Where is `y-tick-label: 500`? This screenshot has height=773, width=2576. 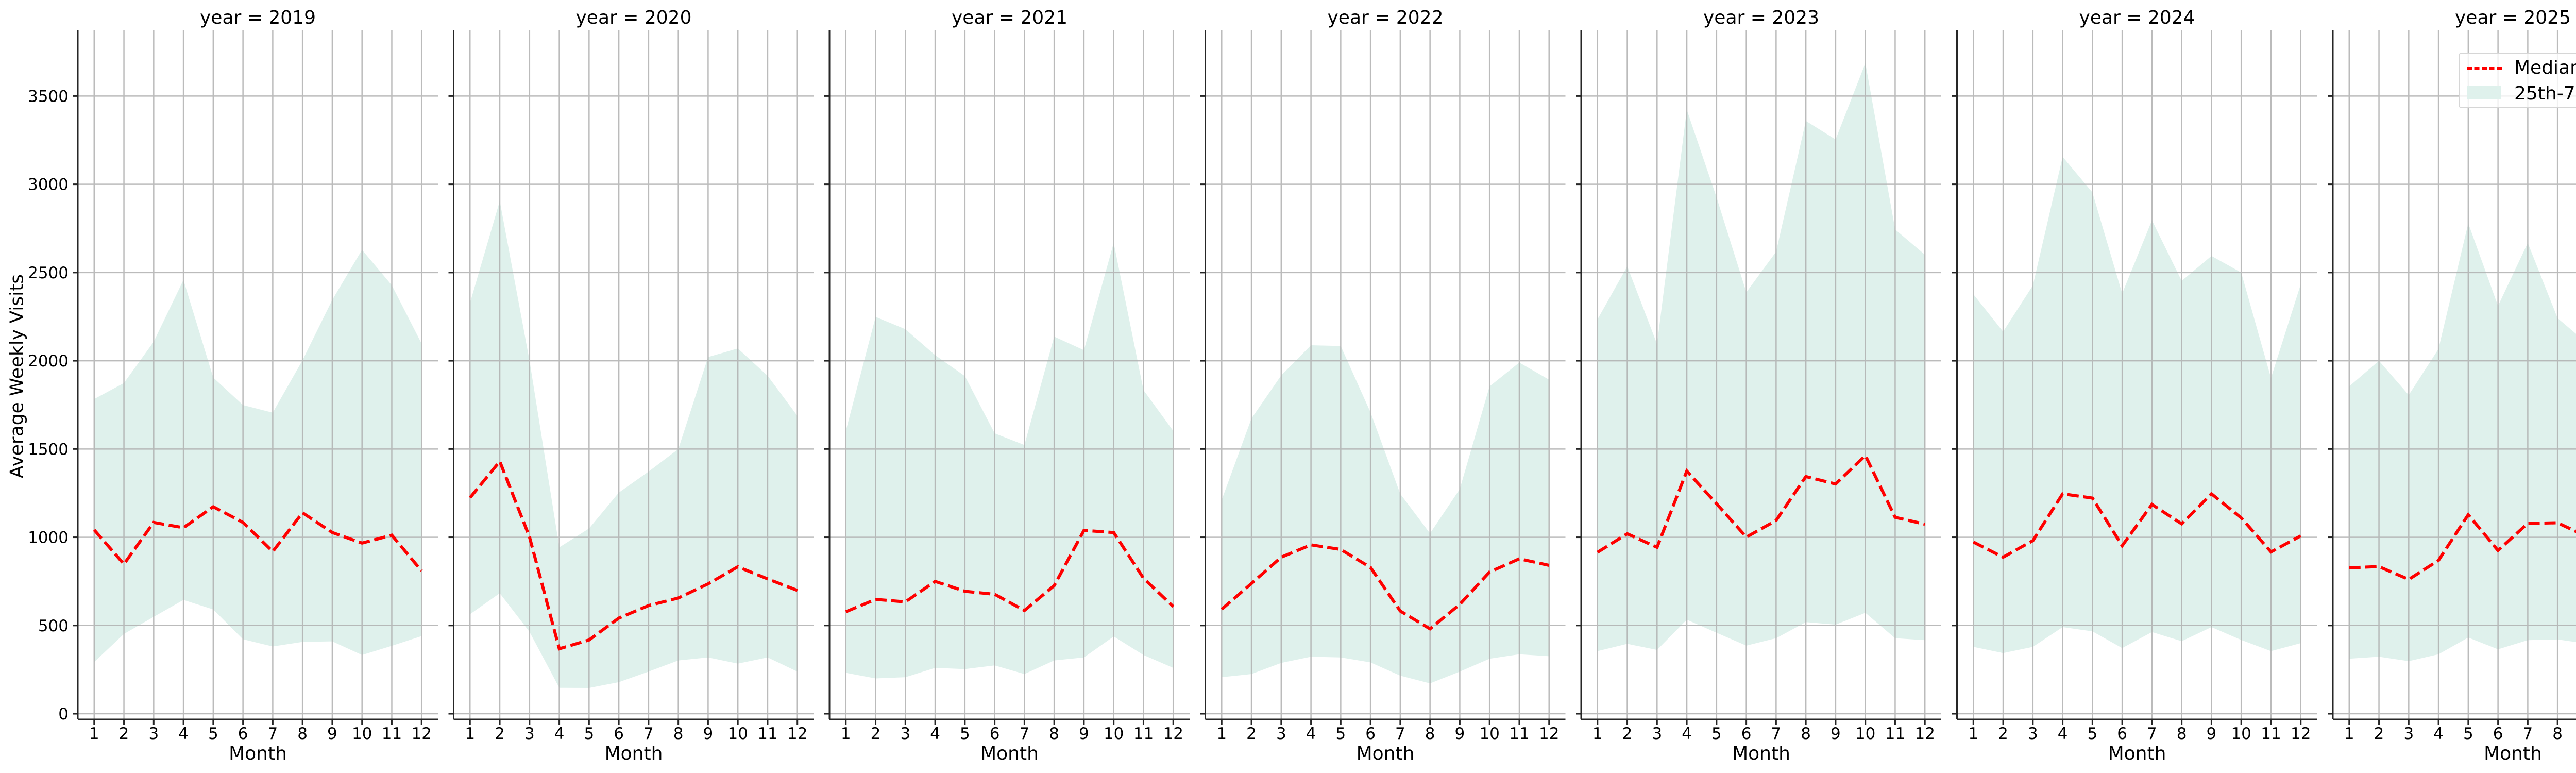
y-tick-label: 500 is located at coordinates (53, 626).